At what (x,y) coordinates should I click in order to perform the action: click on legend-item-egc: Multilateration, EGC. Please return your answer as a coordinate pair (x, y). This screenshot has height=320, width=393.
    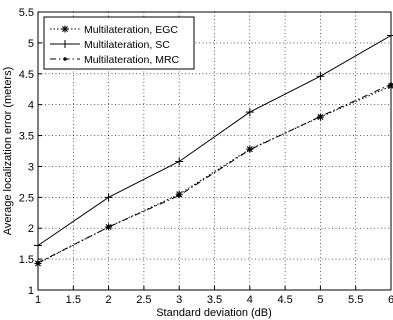
    Looking at the image, I should click on (114, 30).